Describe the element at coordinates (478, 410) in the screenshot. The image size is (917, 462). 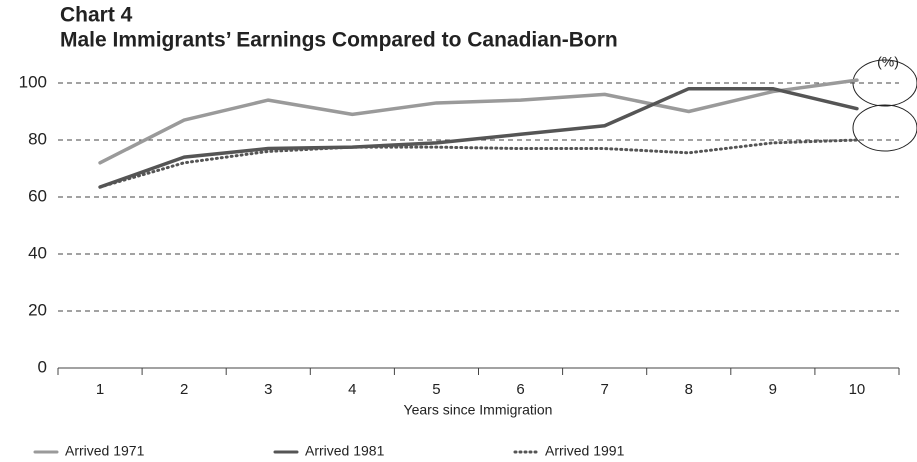
I see `x-axis-label: Years since Immigration` at that location.